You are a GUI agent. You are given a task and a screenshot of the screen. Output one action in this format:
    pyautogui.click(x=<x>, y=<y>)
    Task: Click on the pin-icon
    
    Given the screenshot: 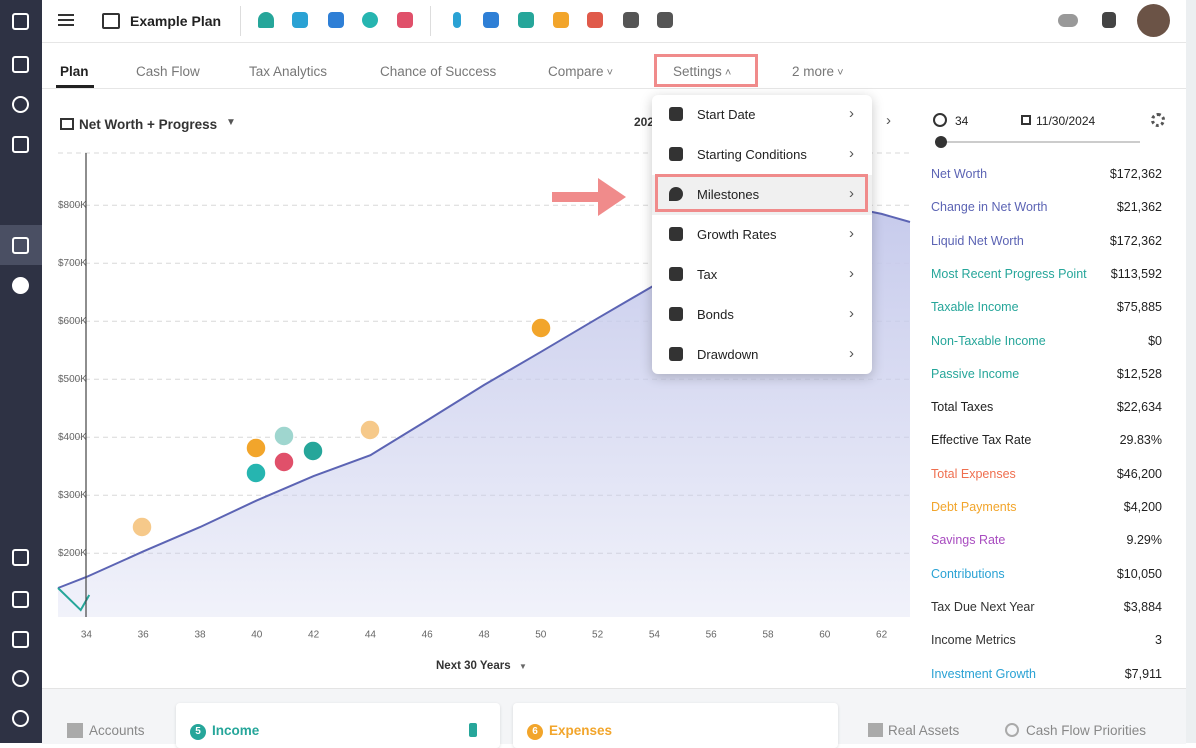 What is the action you would take?
    pyautogui.click(x=473, y=730)
    